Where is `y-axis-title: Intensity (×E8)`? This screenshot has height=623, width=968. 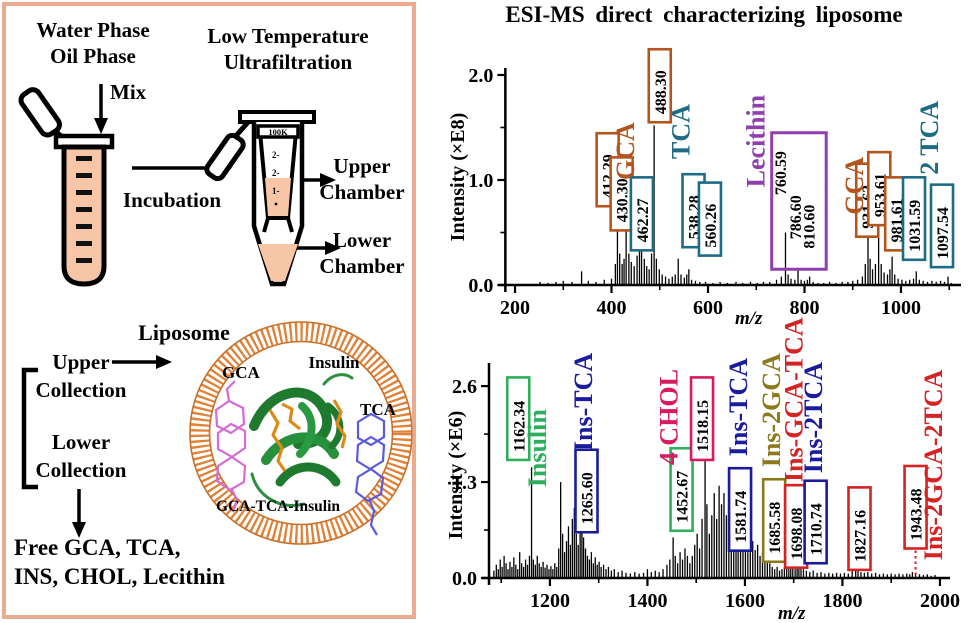 y-axis-title: Intensity (×E8) is located at coordinates (458, 177).